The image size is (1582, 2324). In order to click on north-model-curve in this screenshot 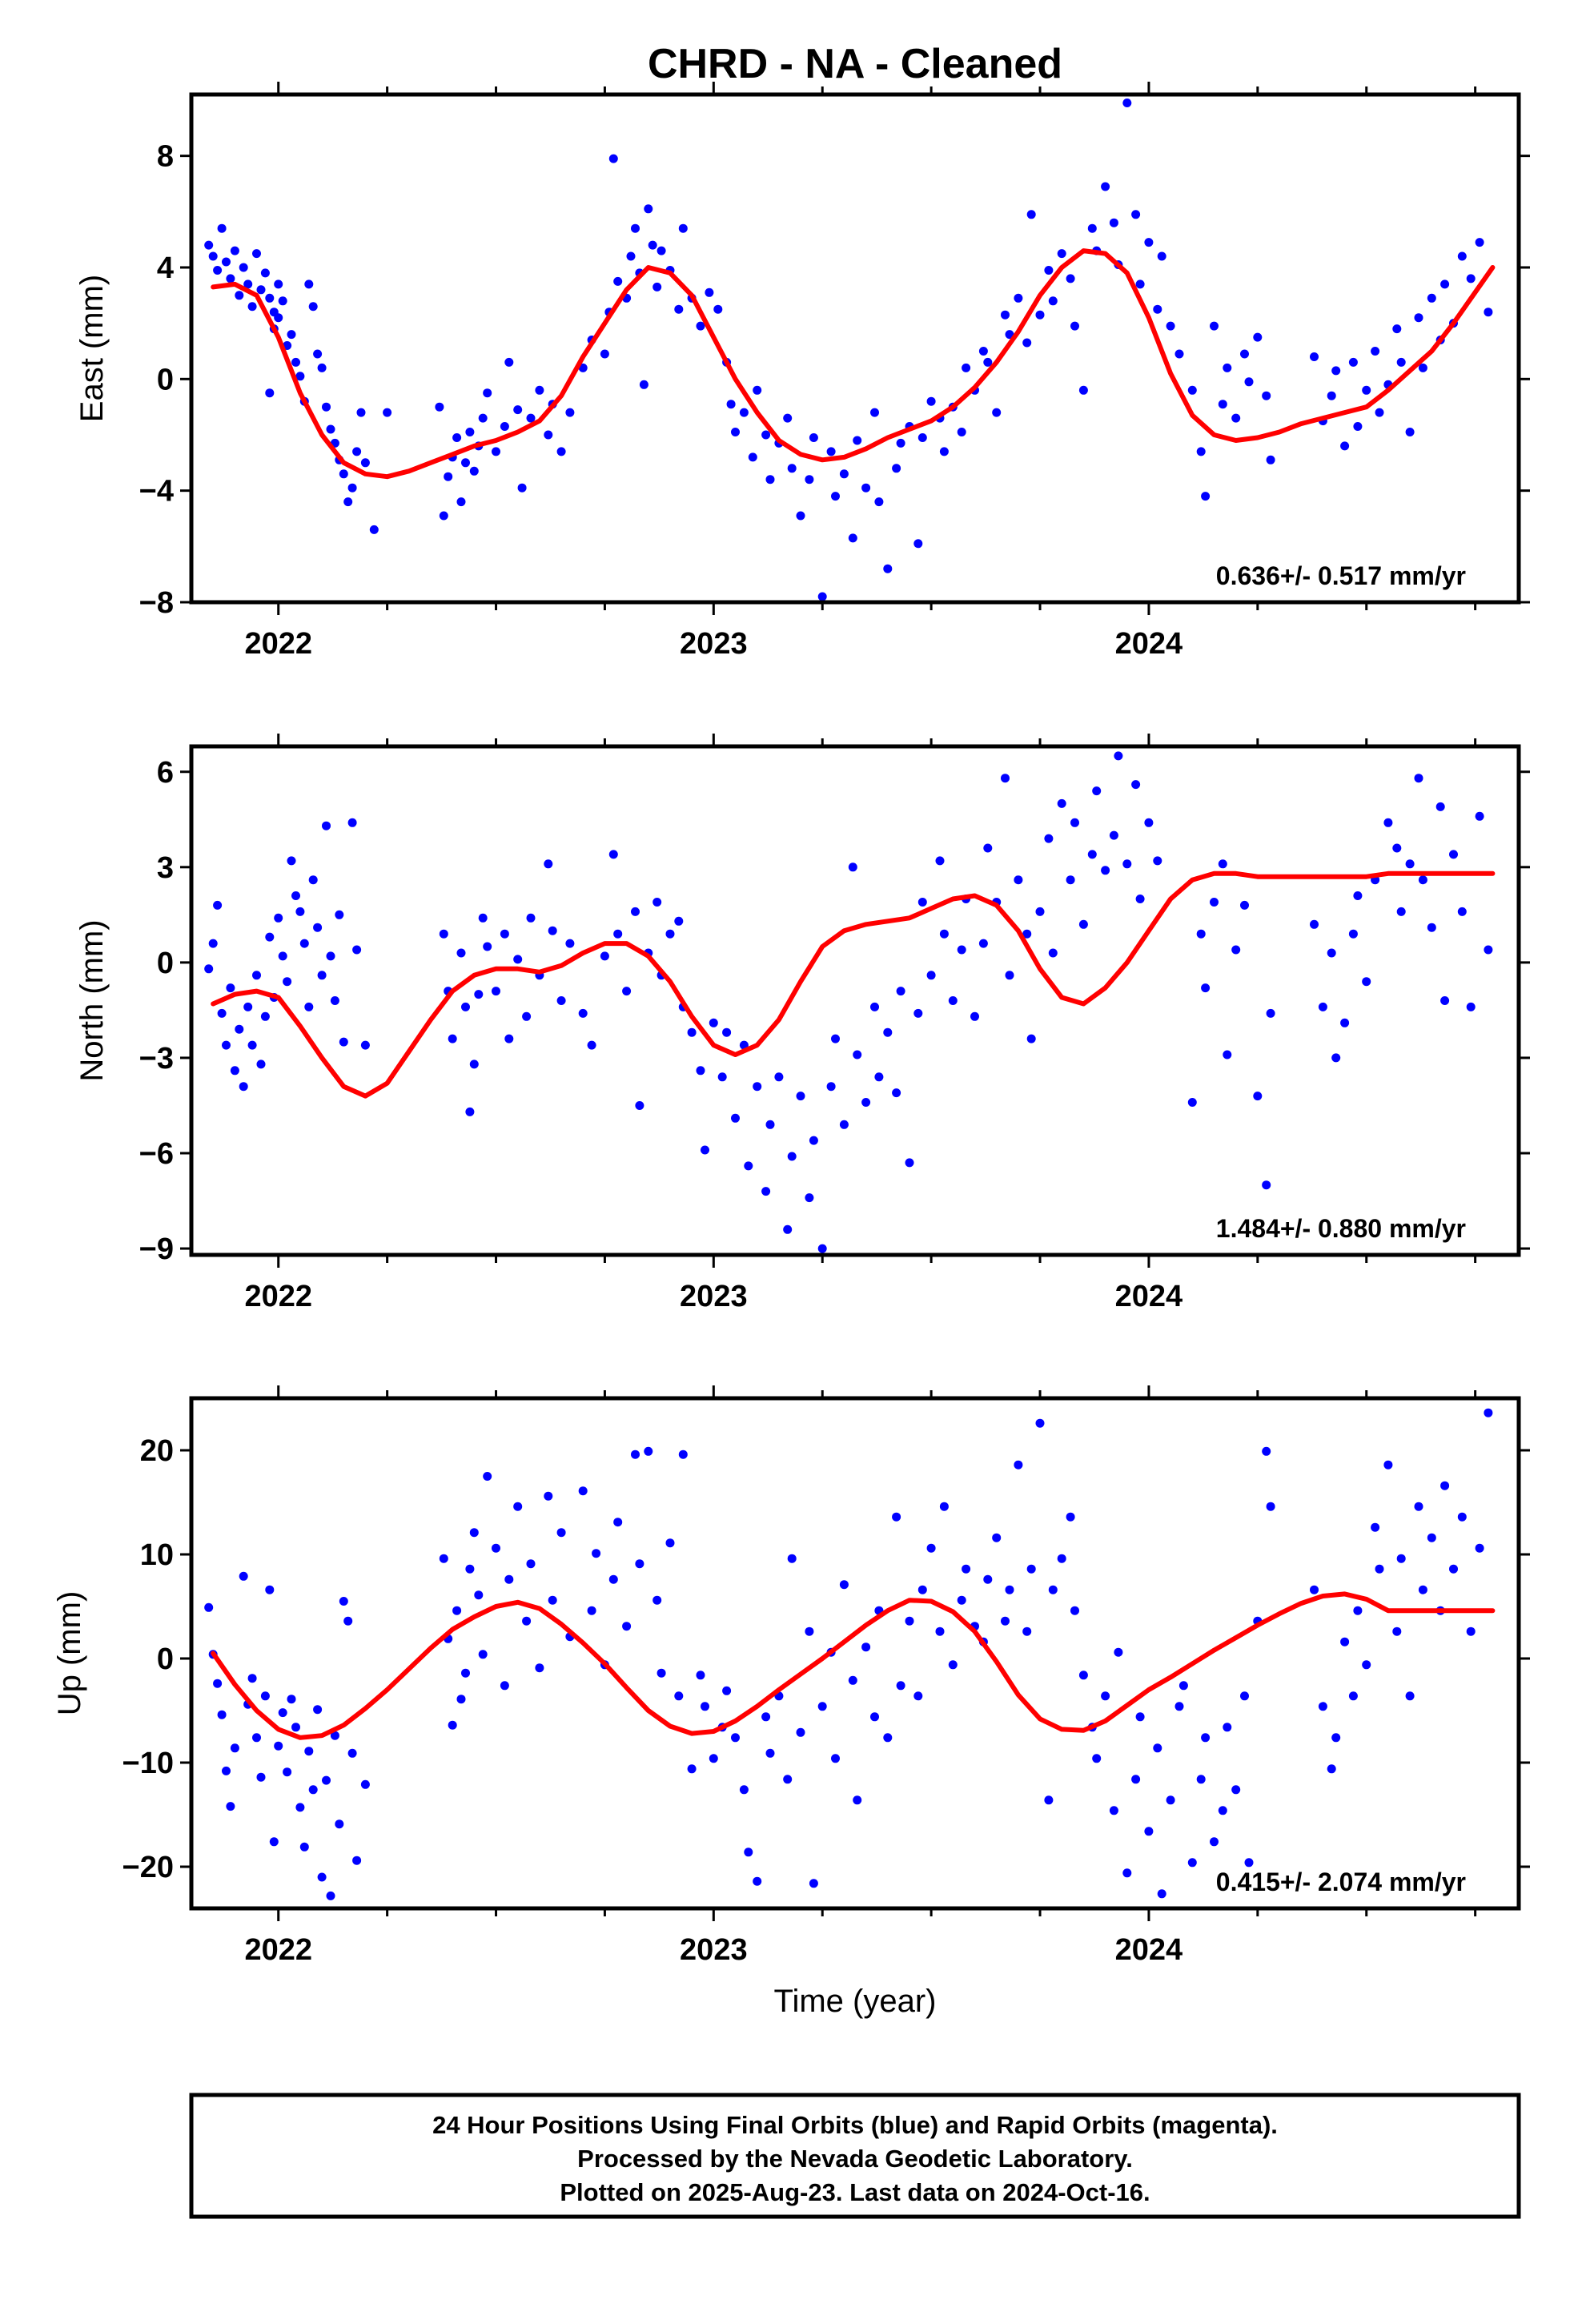, I will do `click(853, 985)`.